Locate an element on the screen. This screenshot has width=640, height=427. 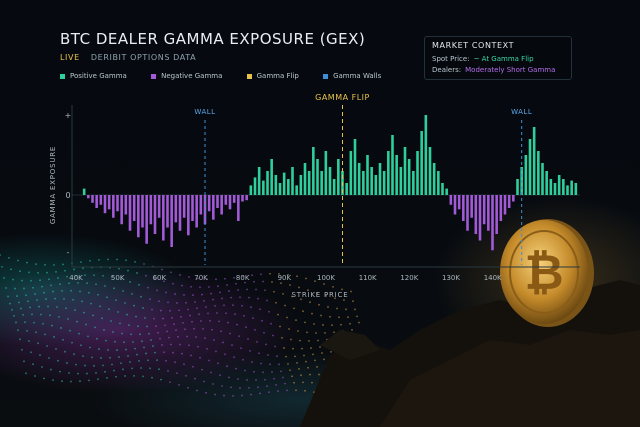
x-tick-label: 90K is located at coordinates (285, 278).